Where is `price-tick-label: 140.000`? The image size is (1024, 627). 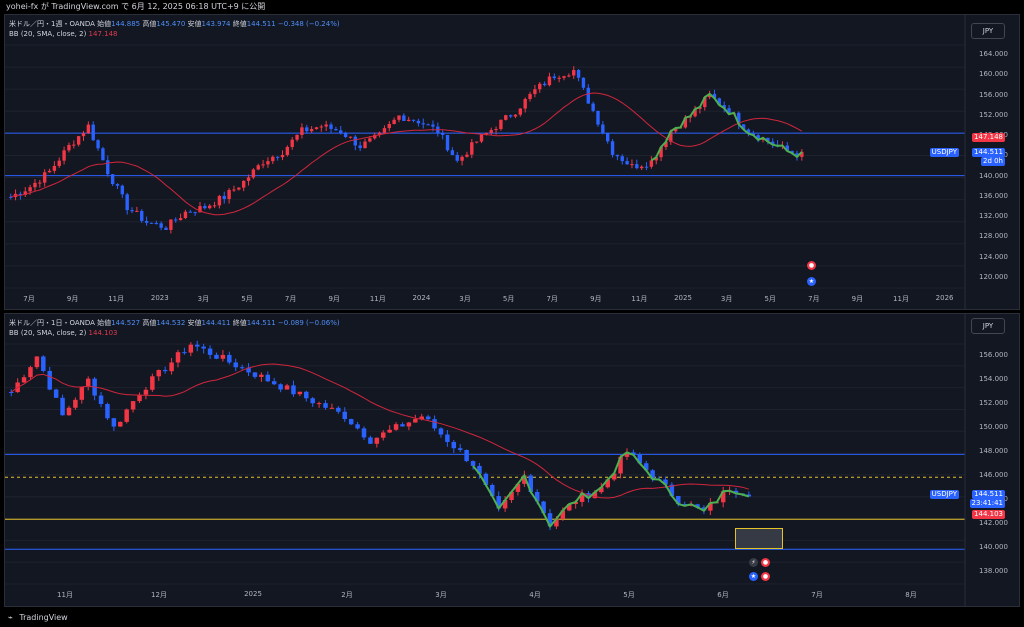
price-tick-label: 140.000 is located at coordinates (993, 547).